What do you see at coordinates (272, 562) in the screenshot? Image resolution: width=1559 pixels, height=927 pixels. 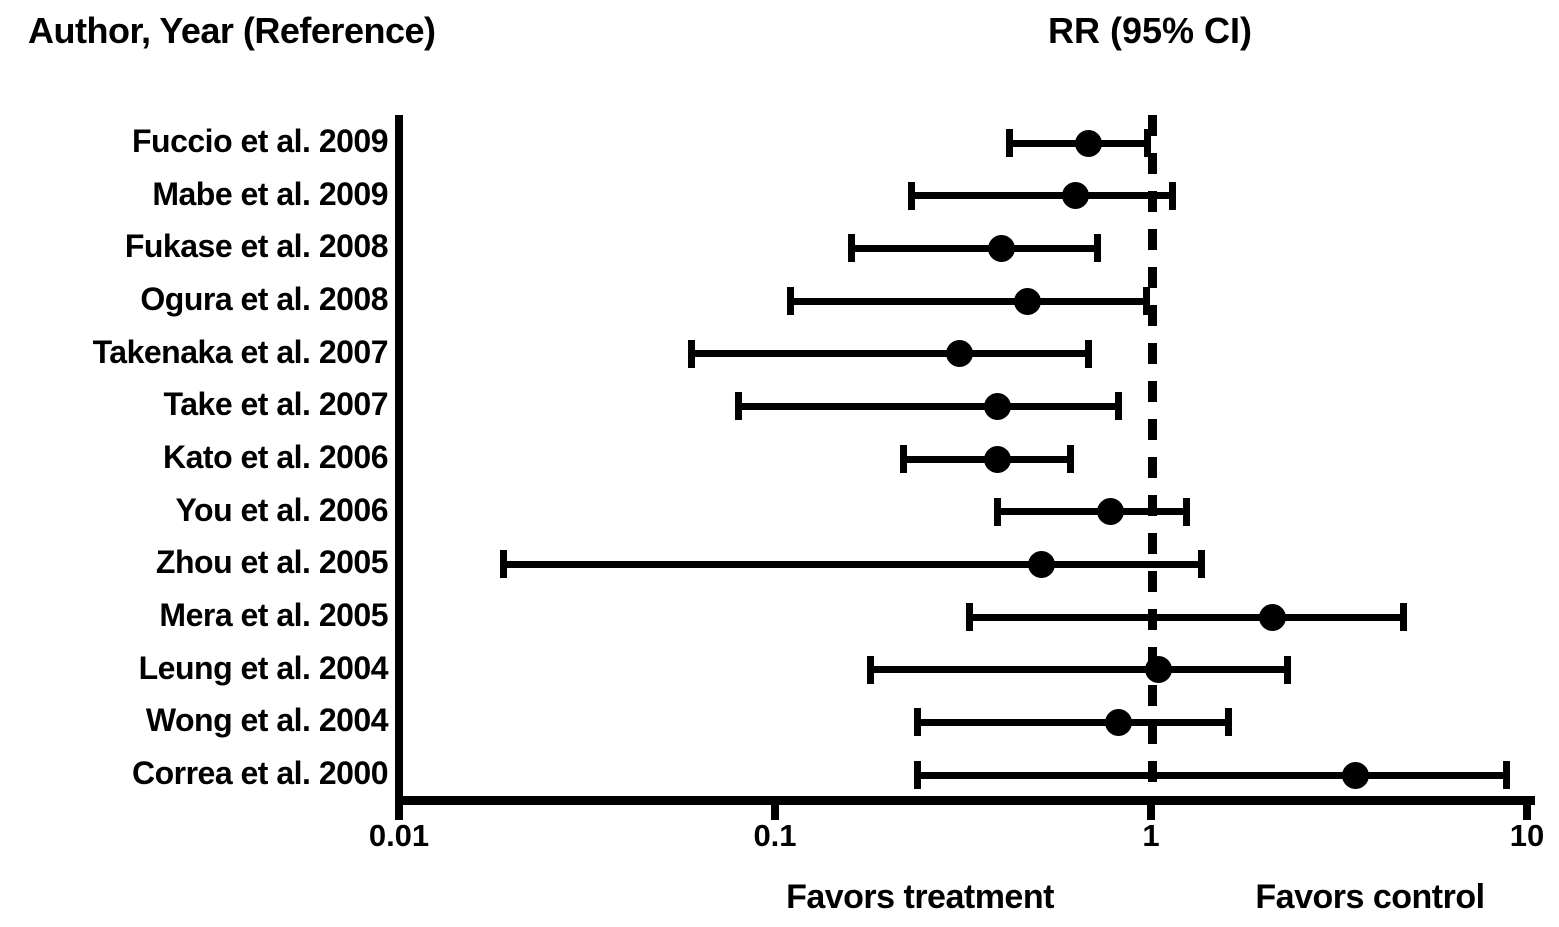 I see `study-label: Zhou et al. 2005` at bounding box center [272, 562].